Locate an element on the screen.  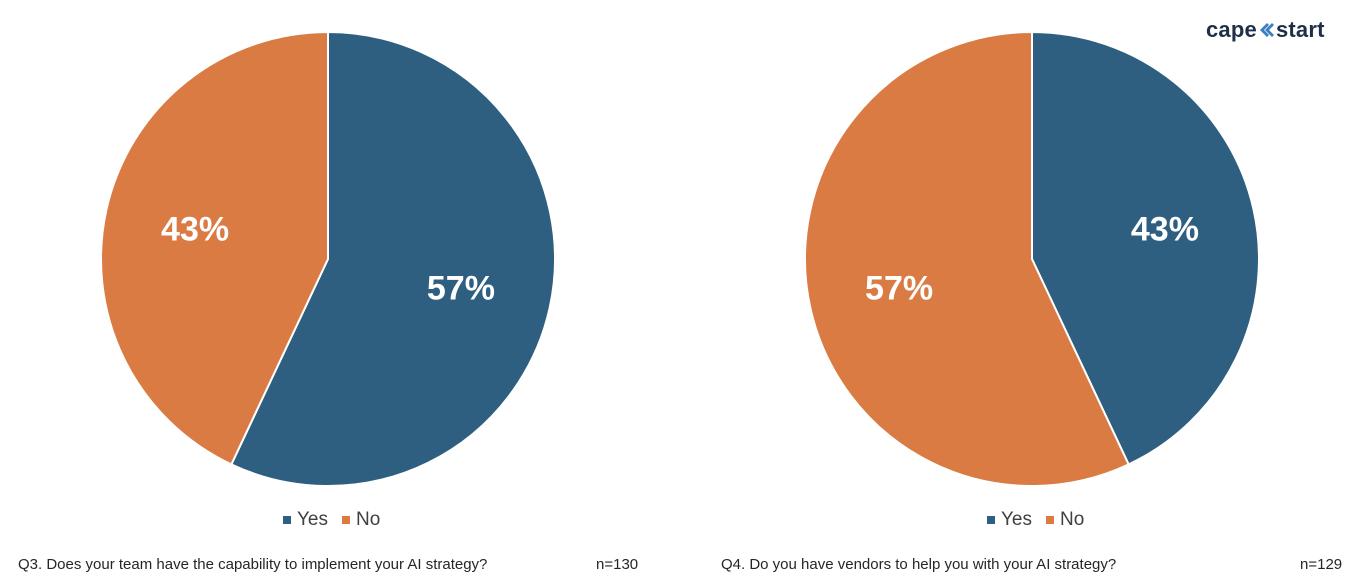
pie-slice-q4-yes is located at coordinates (1145, 248).